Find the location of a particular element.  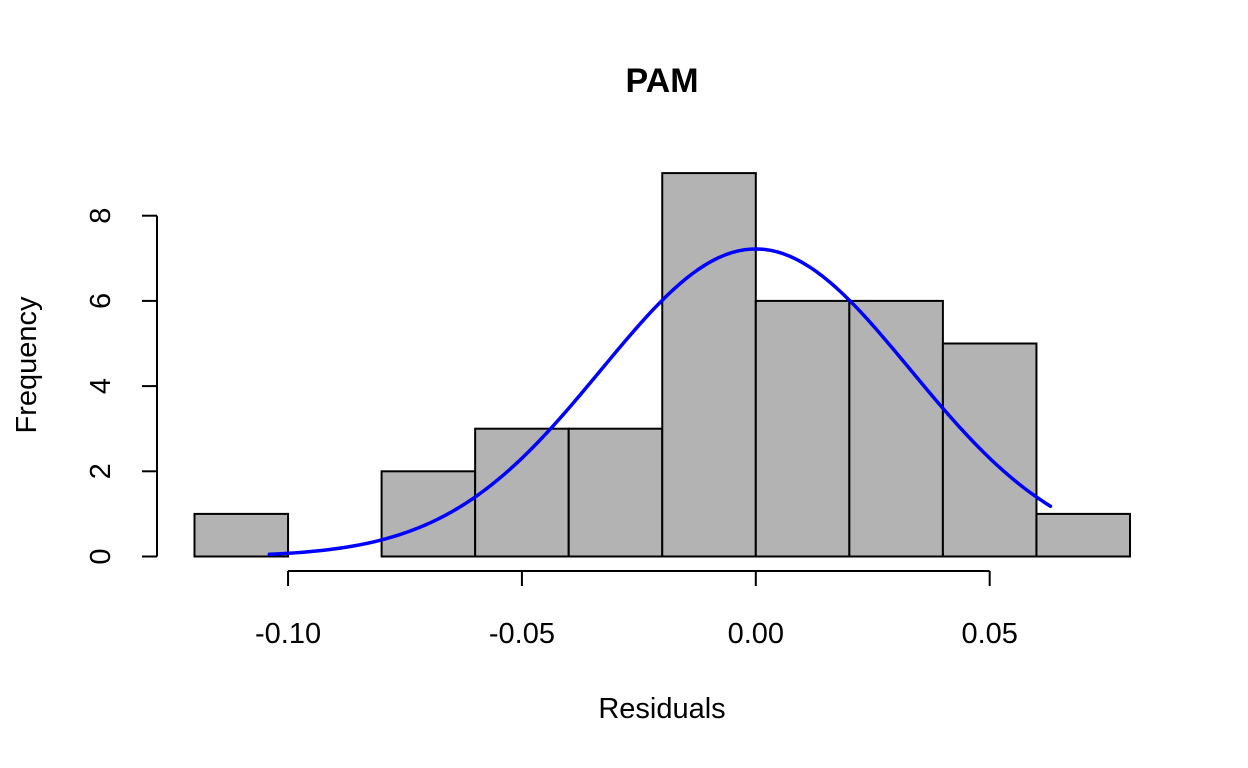

x-axis: -0.10 -0.05 0.00 0.05 is located at coordinates (636, 610).